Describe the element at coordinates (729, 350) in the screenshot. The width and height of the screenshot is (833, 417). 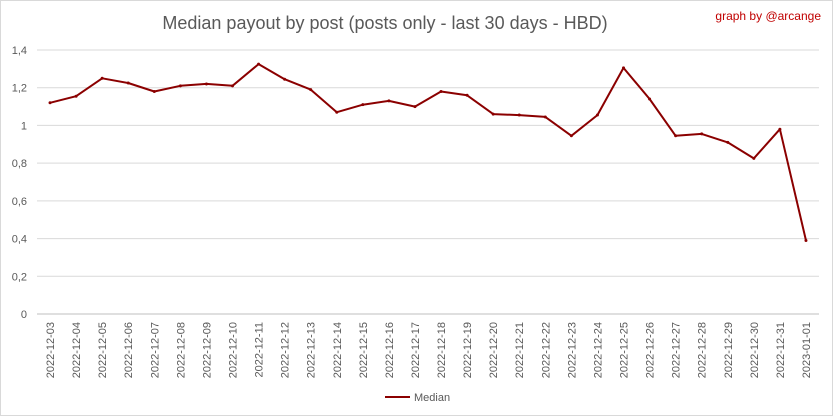
I see `x-tick-label: 2022-12-29` at that location.